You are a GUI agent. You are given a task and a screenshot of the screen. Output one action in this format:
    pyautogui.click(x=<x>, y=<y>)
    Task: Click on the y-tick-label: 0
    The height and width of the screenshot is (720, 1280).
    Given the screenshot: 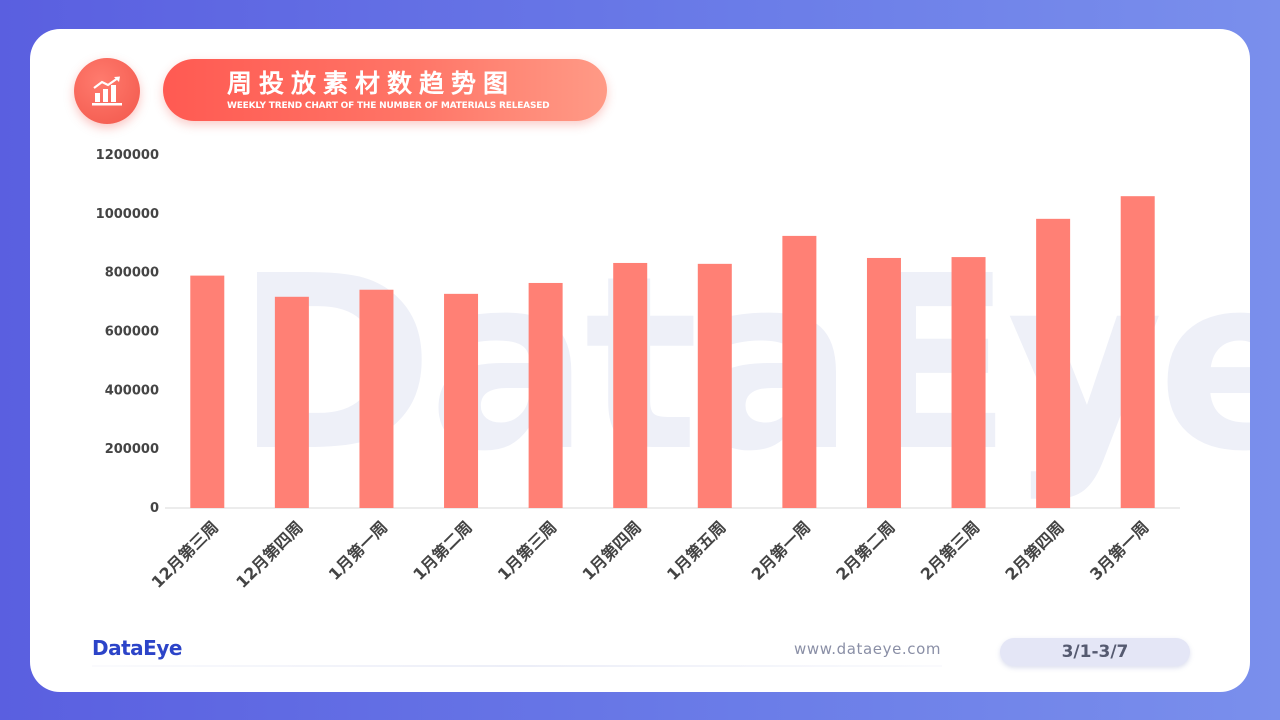 What is the action you would take?
    pyautogui.click(x=154, y=508)
    